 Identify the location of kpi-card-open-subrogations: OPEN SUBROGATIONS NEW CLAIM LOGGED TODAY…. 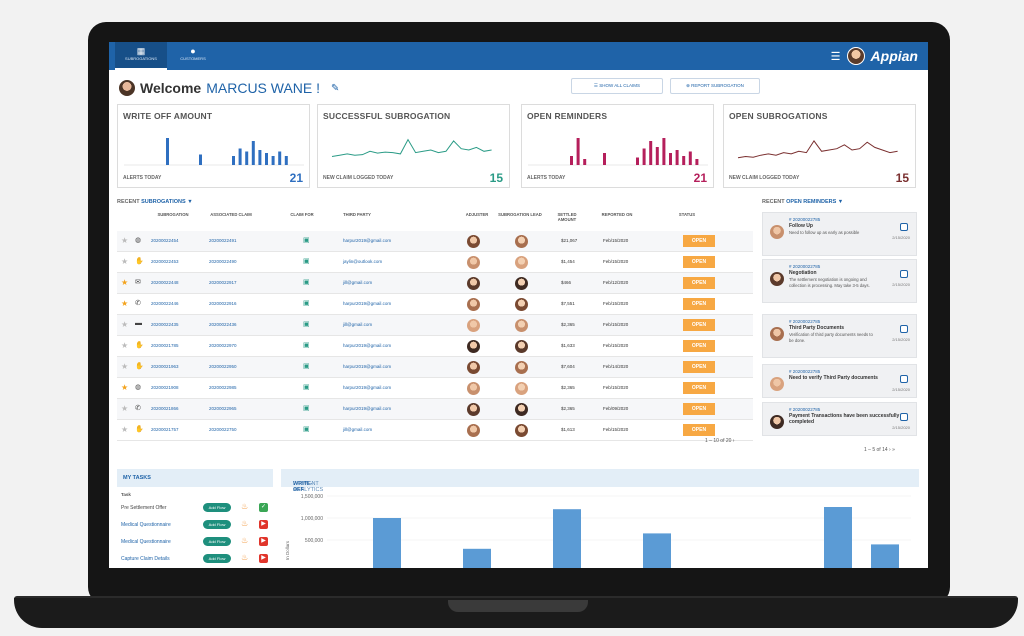
(819, 146).